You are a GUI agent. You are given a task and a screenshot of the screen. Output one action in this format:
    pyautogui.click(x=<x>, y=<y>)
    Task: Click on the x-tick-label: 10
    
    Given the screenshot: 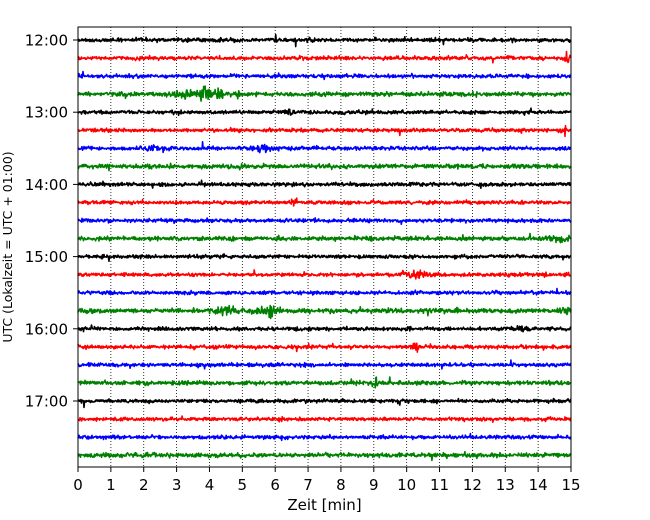 What is the action you would take?
    pyautogui.click(x=406, y=485)
    